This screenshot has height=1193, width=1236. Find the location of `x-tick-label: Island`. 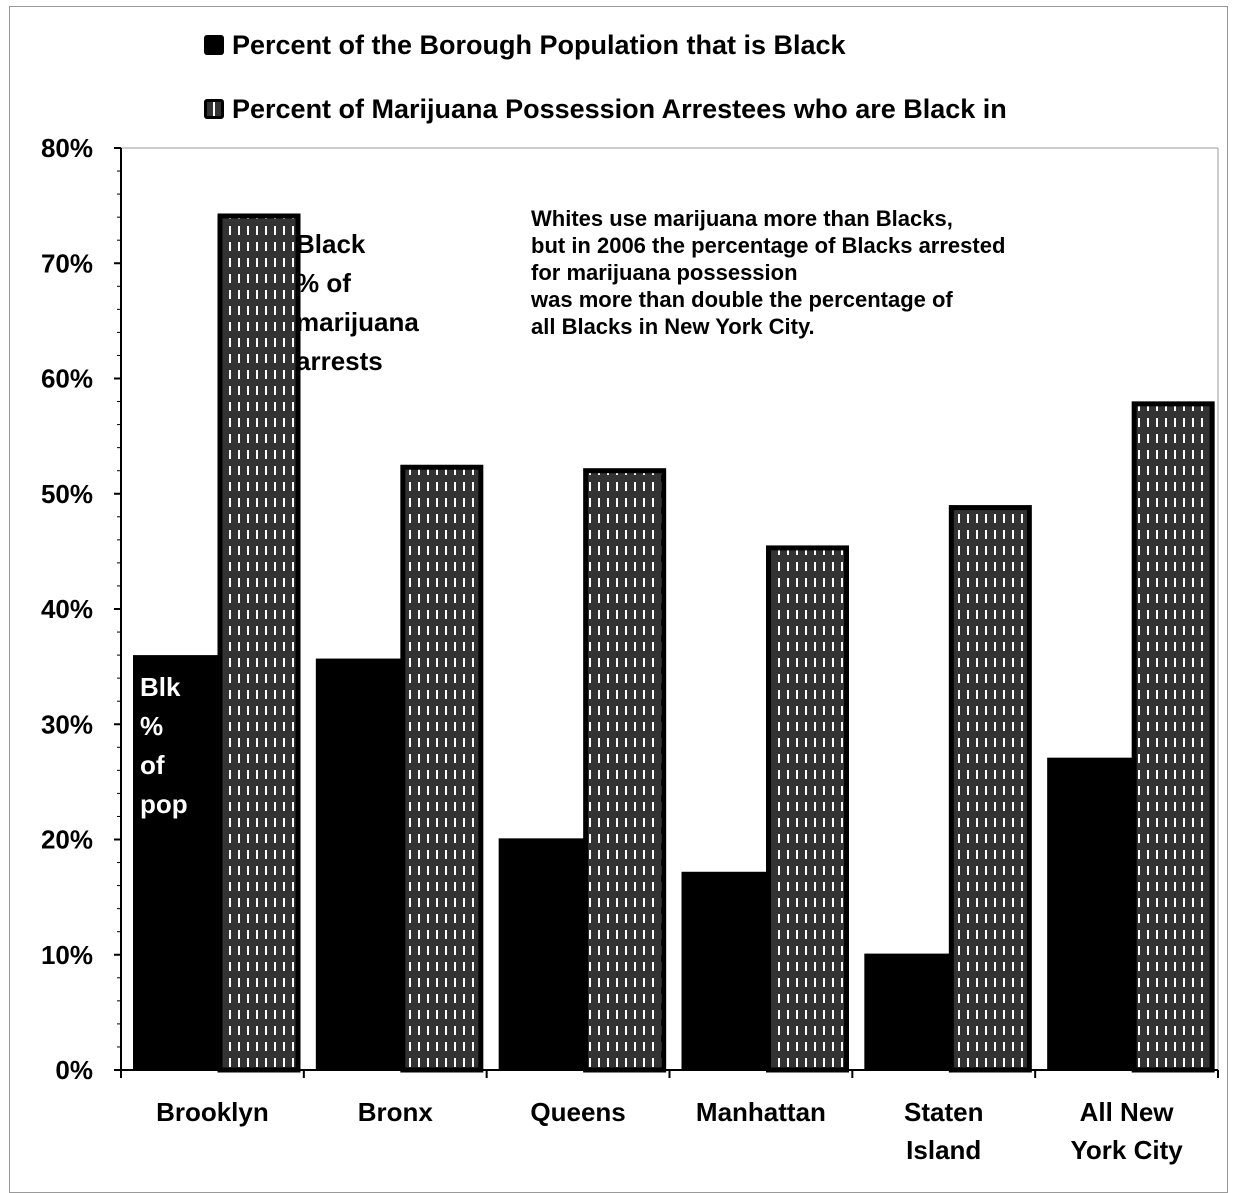

x-tick-label: Island is located at coordinates (943, 1150).